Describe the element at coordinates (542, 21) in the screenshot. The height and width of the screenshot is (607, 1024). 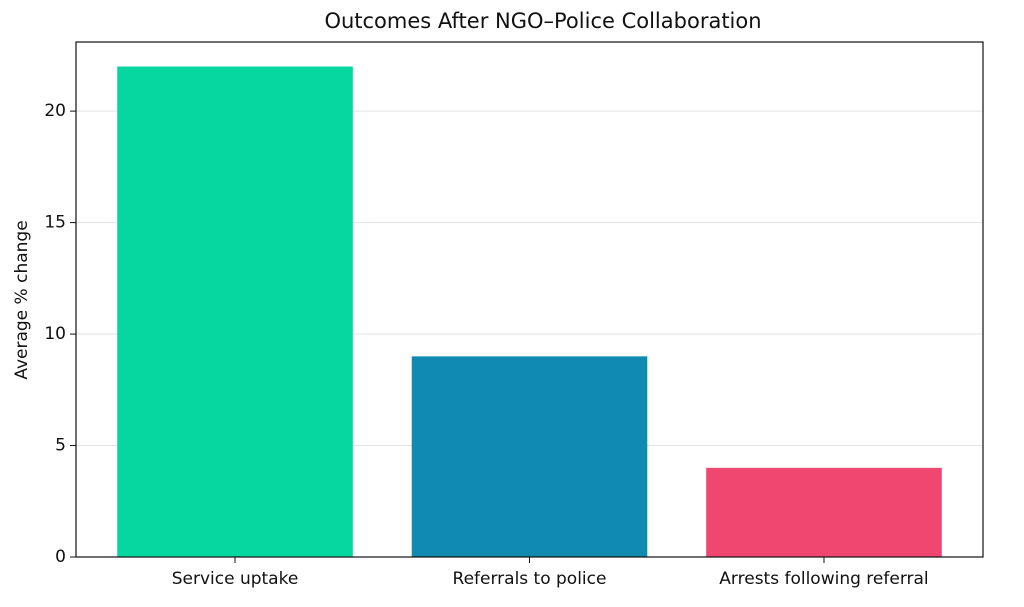
I see `chart-title: Outcomes After NGO–Police Collaboration` at that location.